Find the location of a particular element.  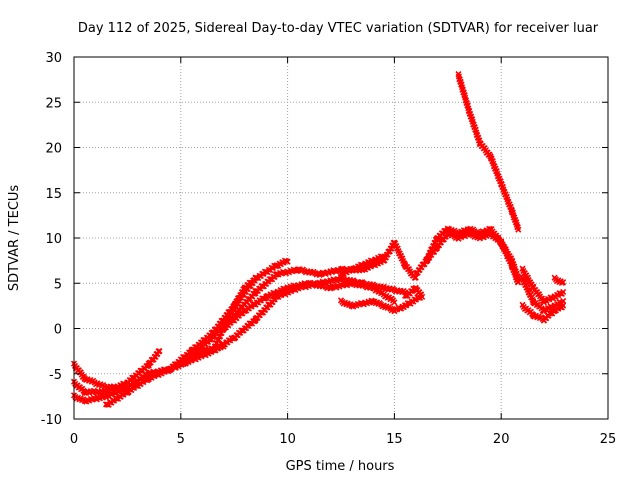

series-track-o is located at coordinates (543, 294).